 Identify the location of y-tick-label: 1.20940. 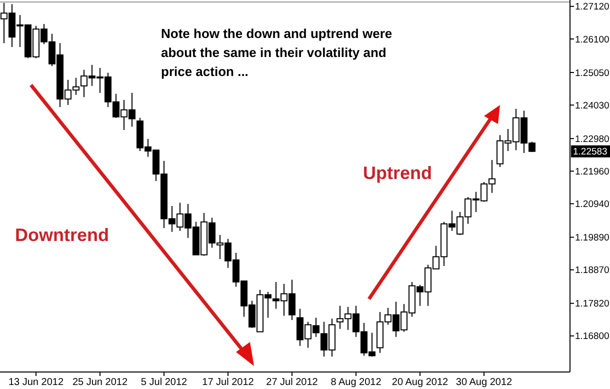
(592, 204).